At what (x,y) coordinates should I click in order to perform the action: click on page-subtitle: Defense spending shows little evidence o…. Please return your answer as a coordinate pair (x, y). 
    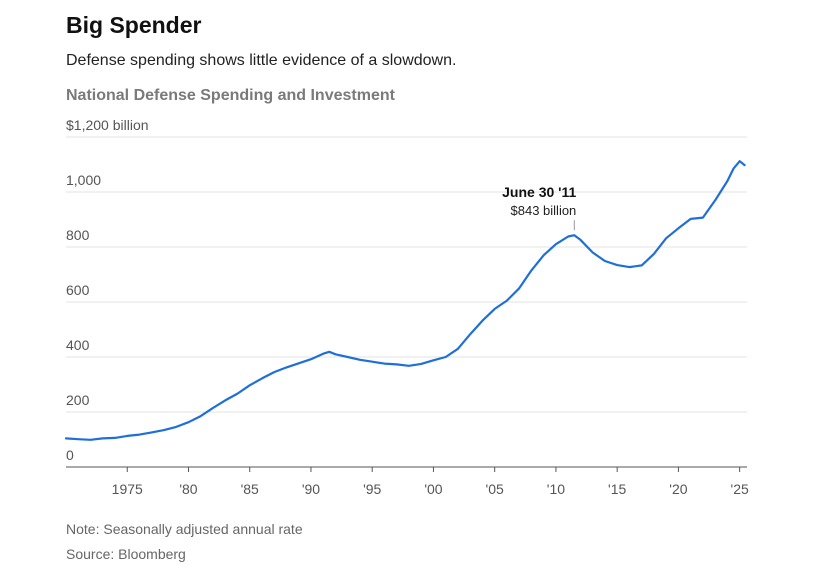
    Looking at the image, I should click on (261, 60).